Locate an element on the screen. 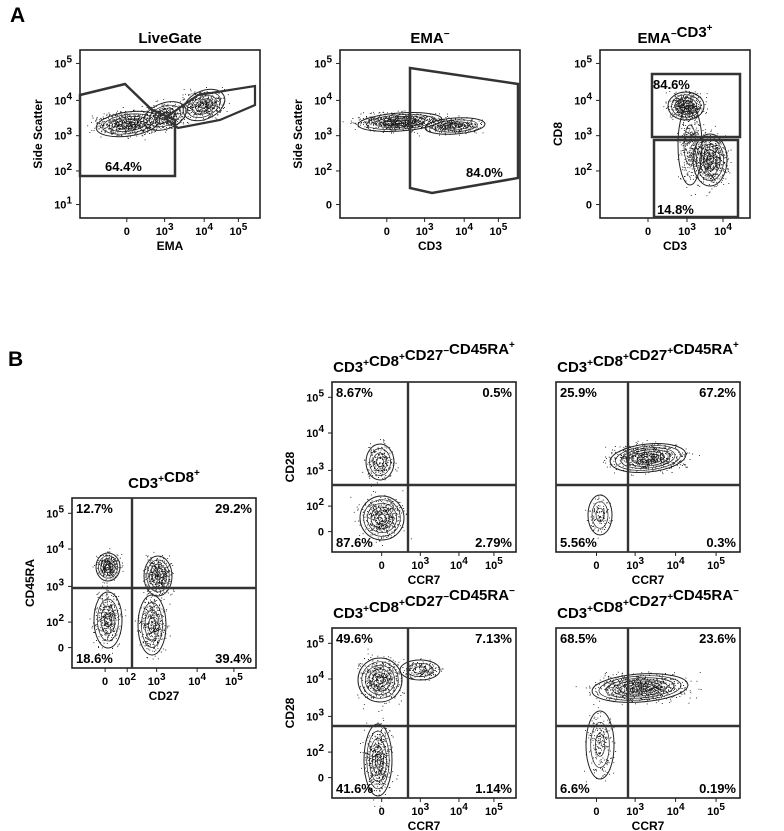 Image resolution: width=784 pixels, height=831 pixels. x-axis-label: CD3 is located at coordinates (675, 246).